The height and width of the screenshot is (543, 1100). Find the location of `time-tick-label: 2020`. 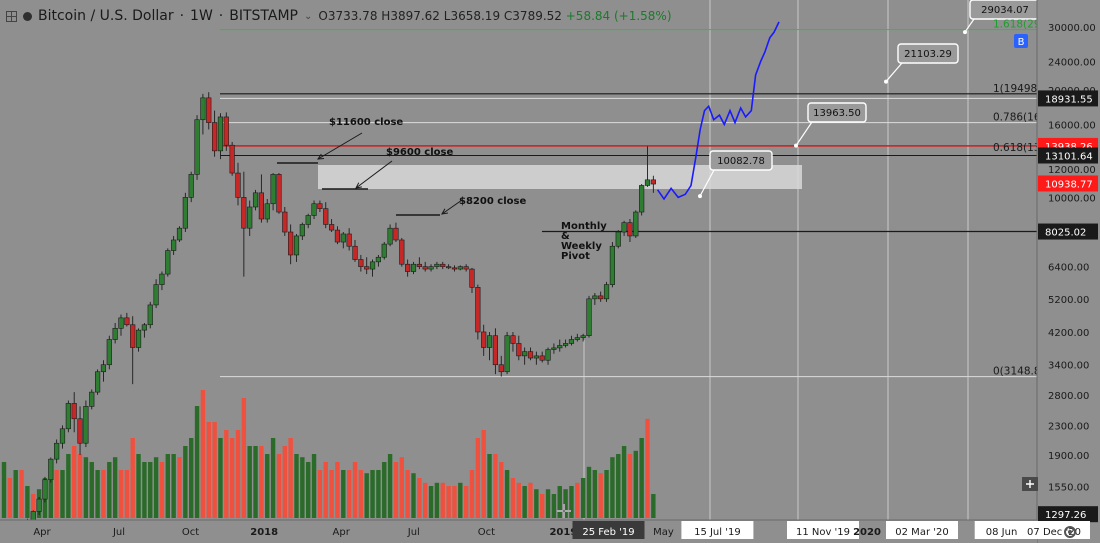

time-tick-label: 2020 is located at coordinates (867, 532).